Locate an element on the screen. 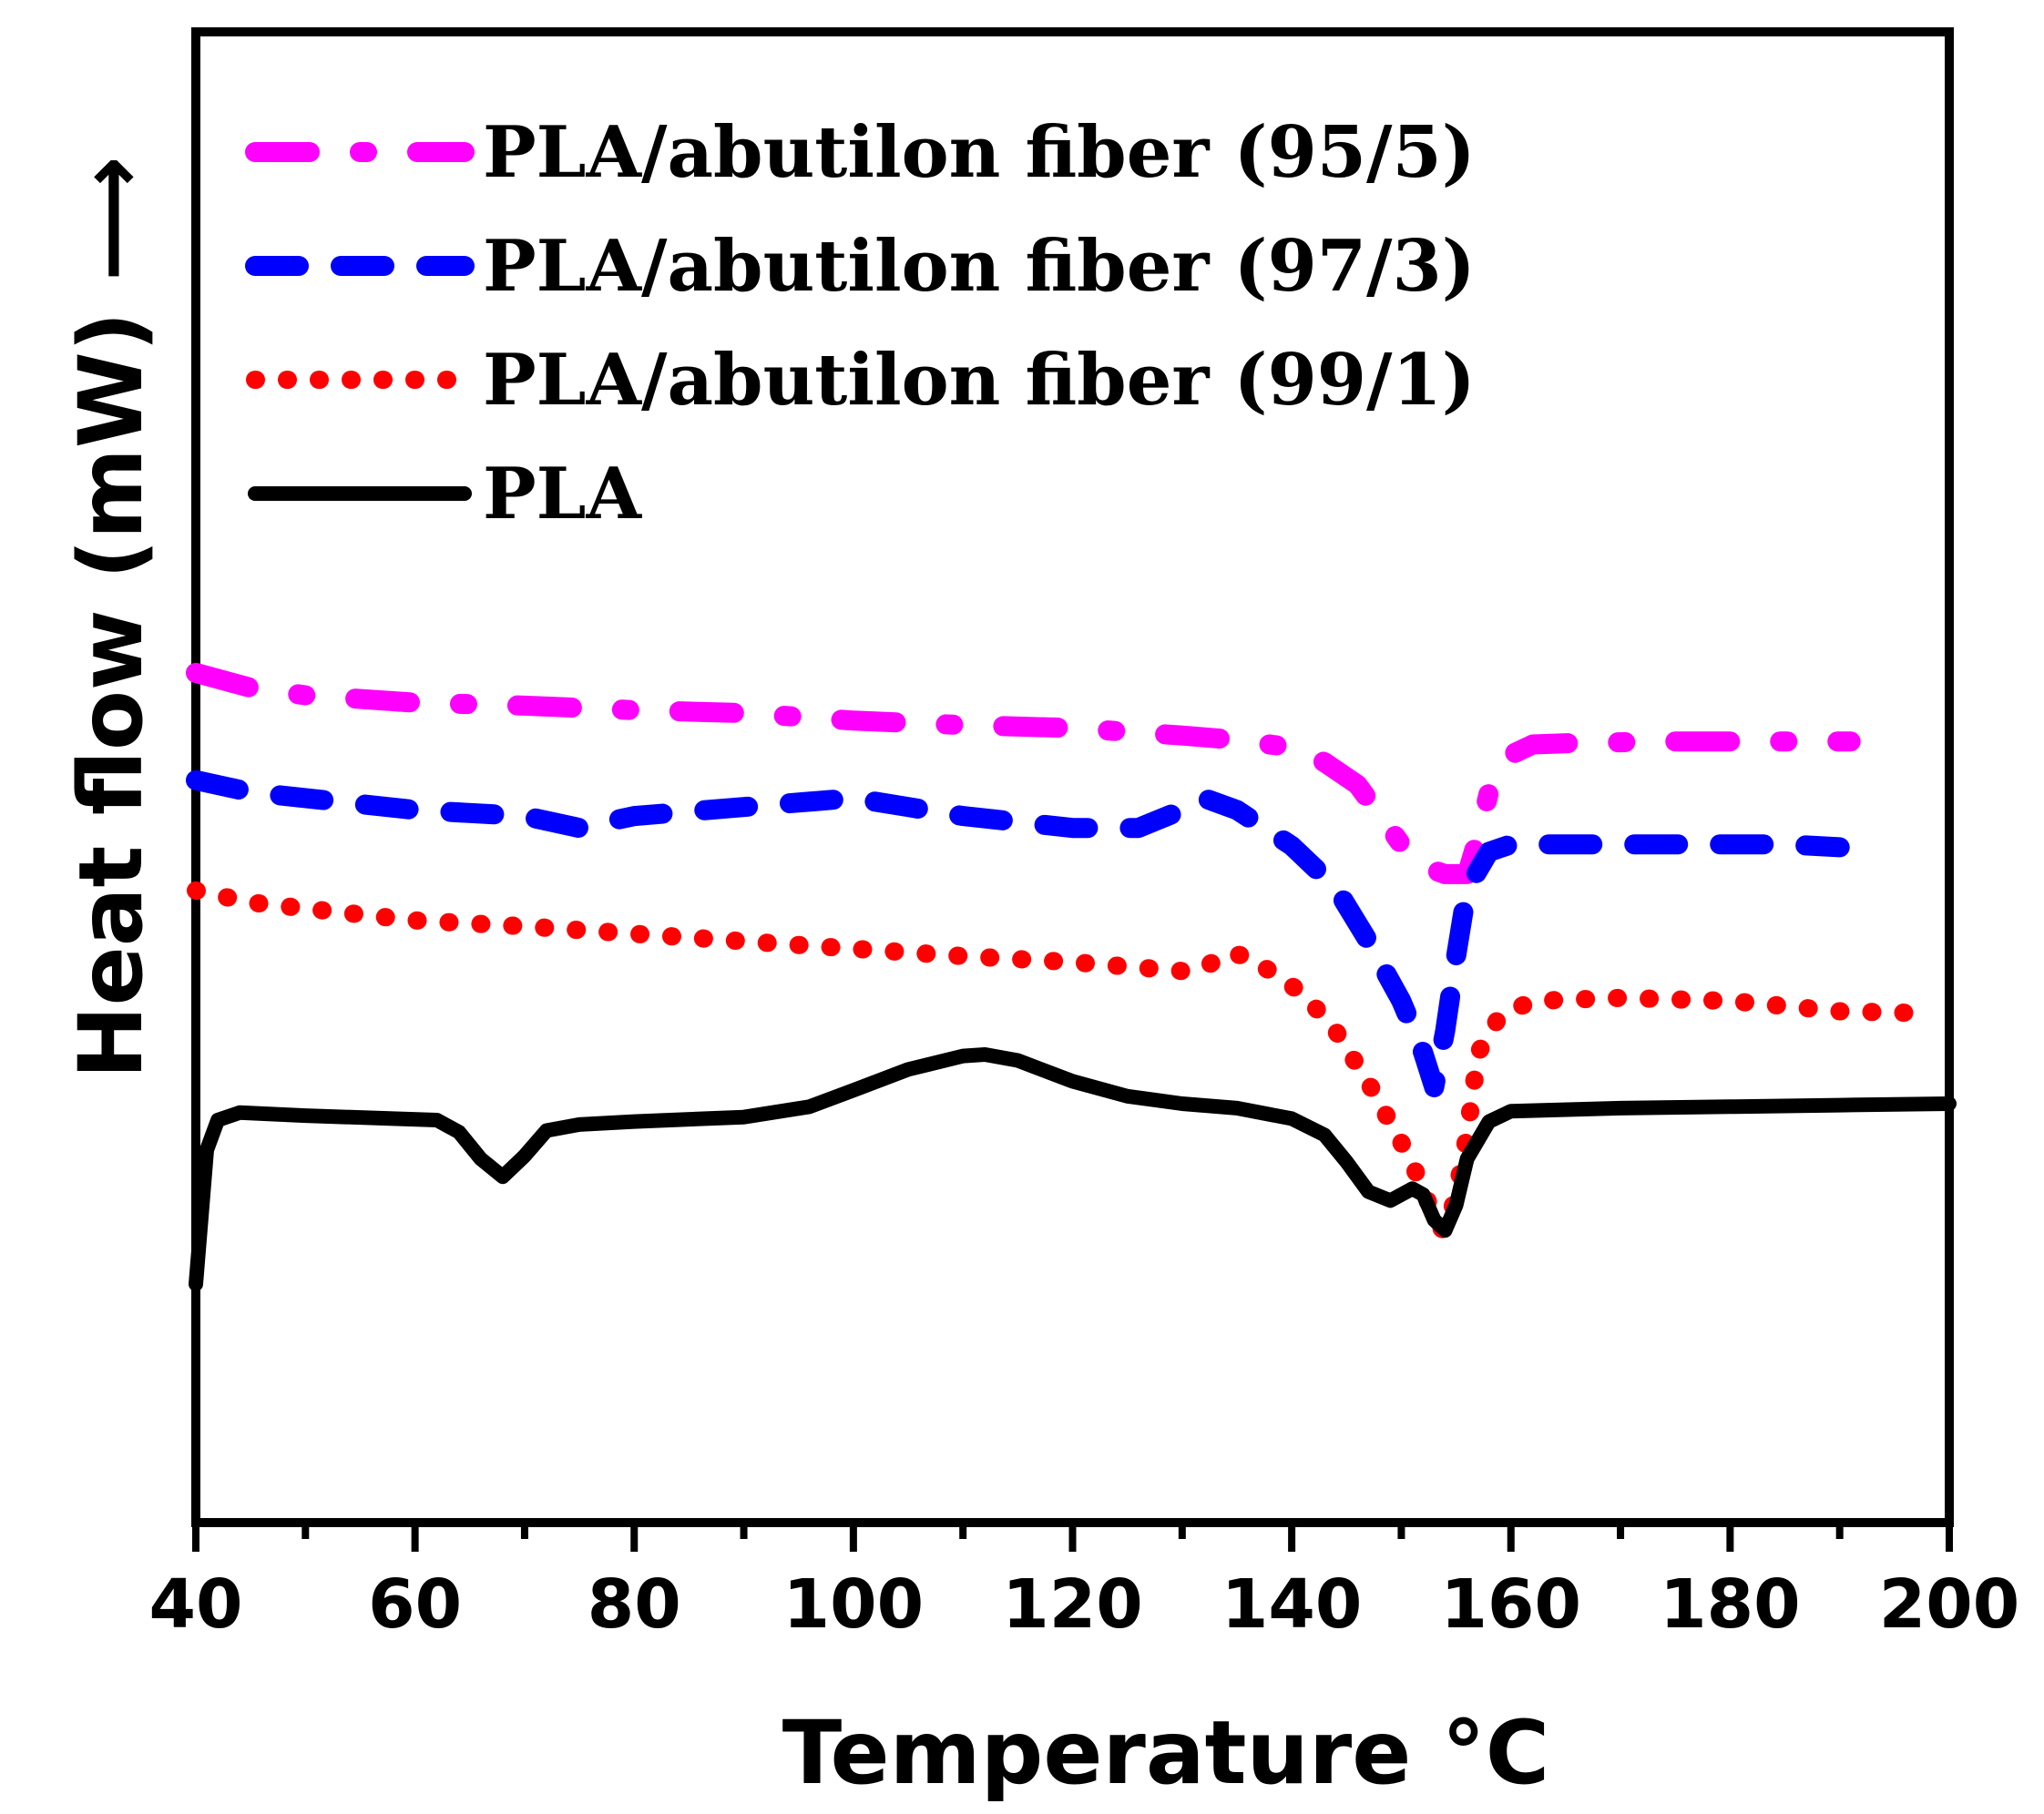 The width and height of the screenshot is (2044, 1814). x-tick-label: 80 is located at coordinates (634, 1604).